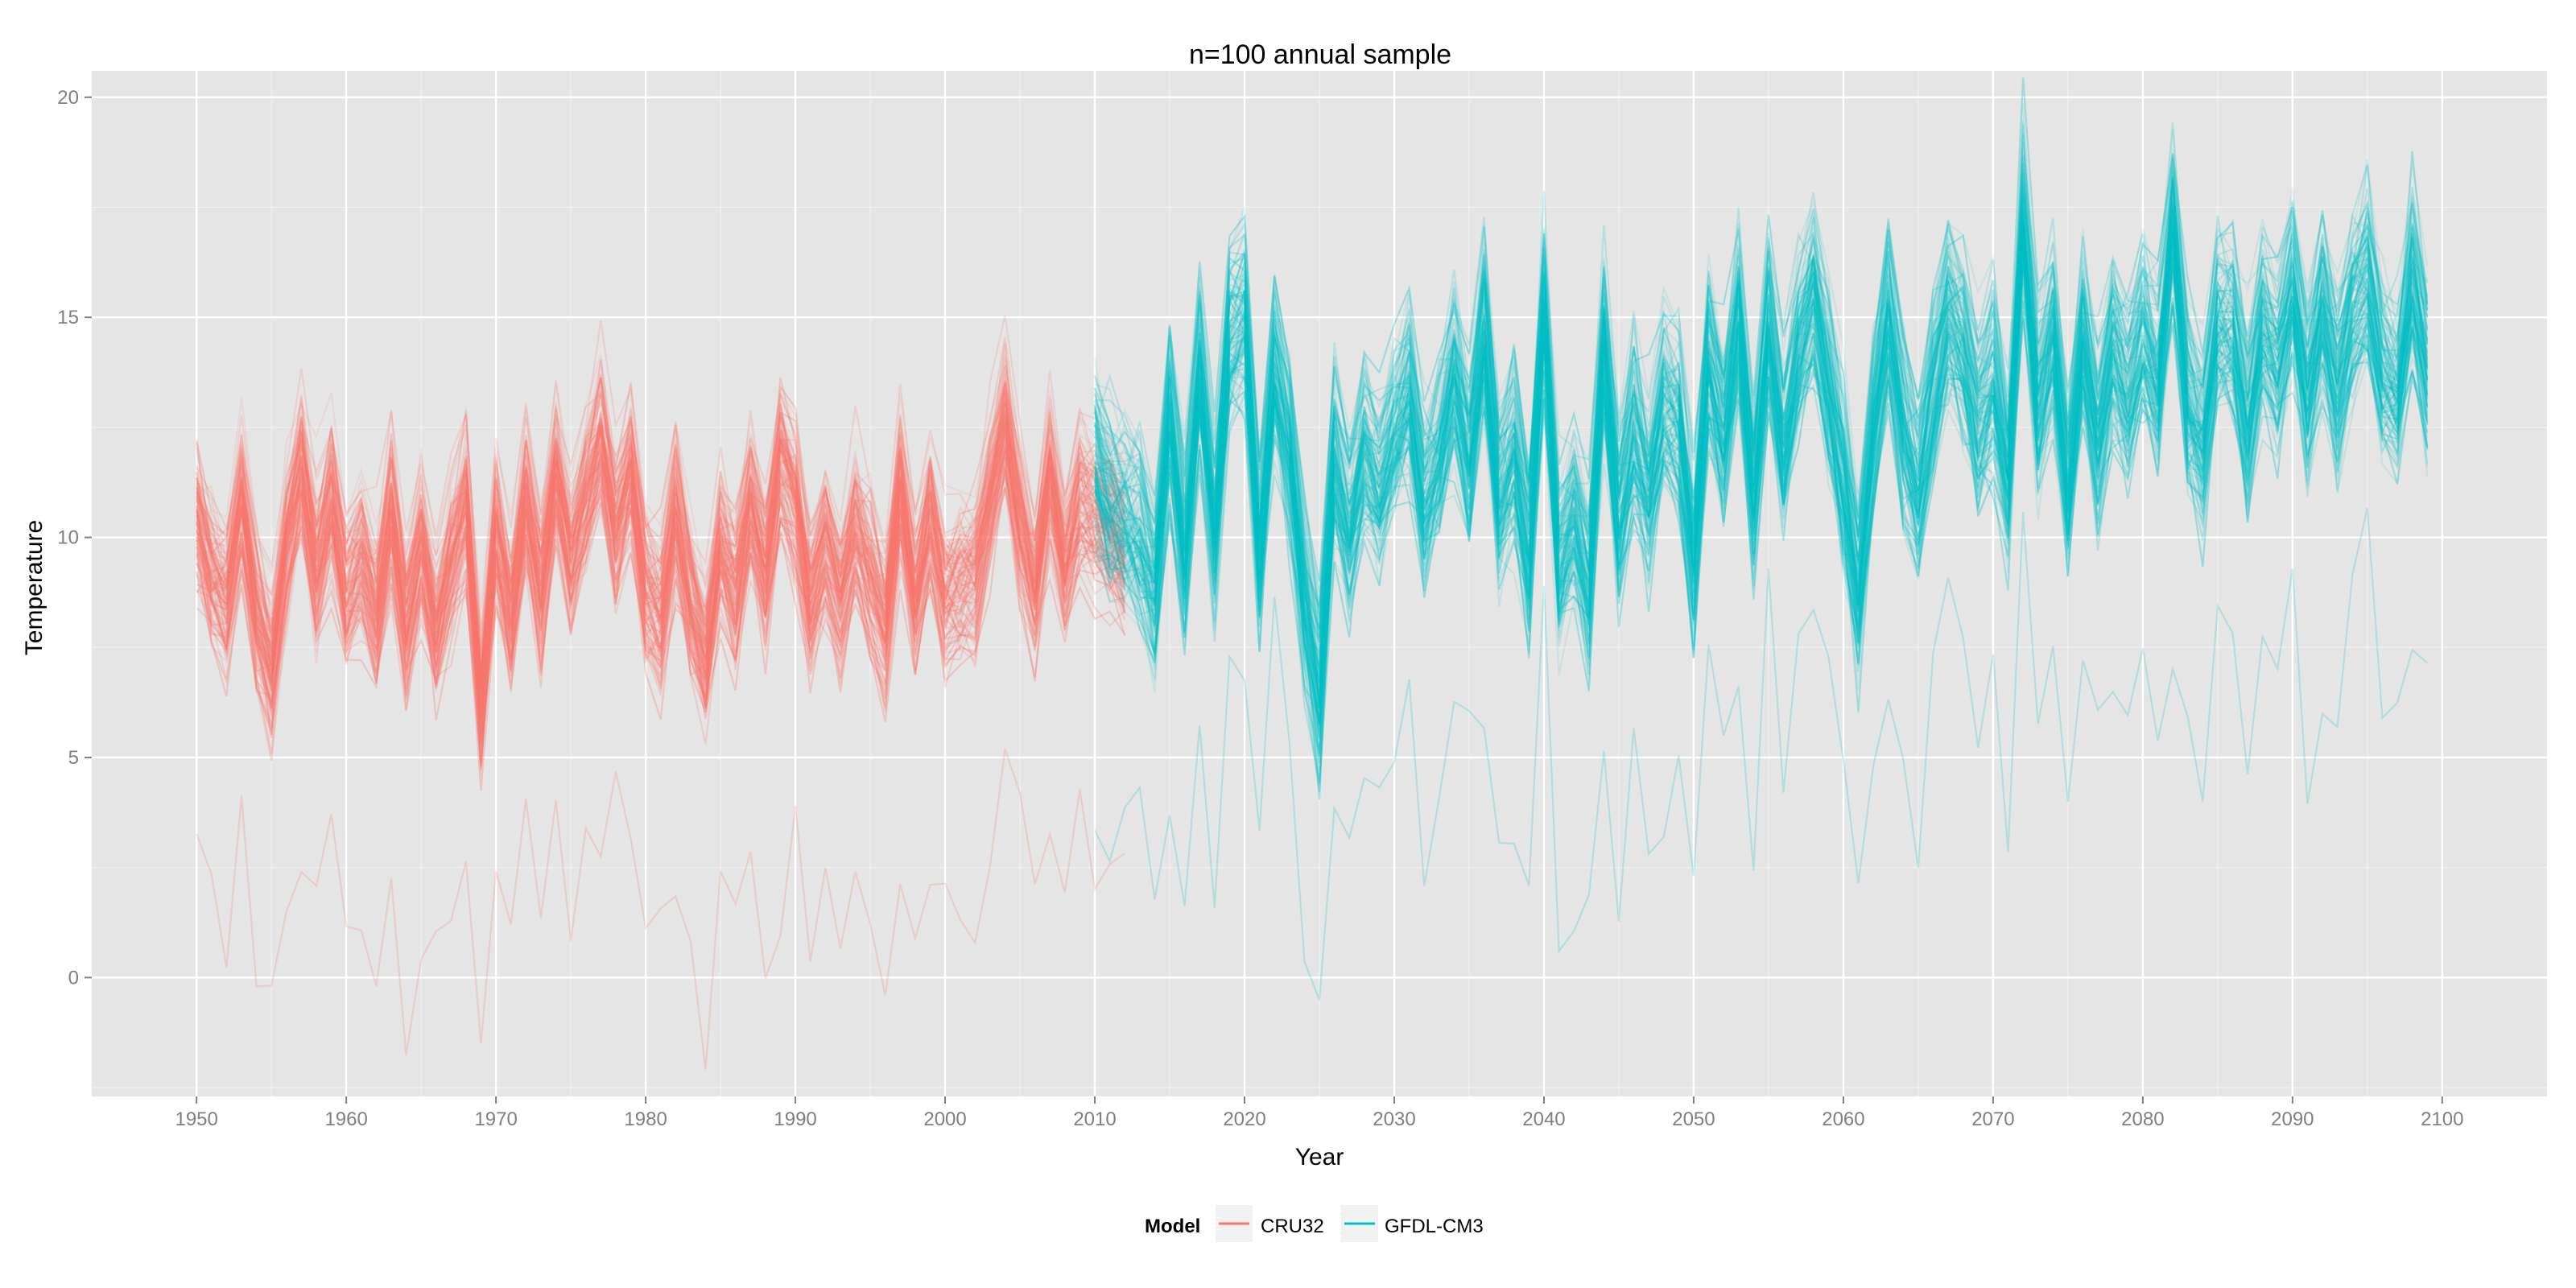  What do you see at coordinates (944, 1119) in the screenshot?
I see `x-tick-label: 2000` at bounding box center [944, 1119].